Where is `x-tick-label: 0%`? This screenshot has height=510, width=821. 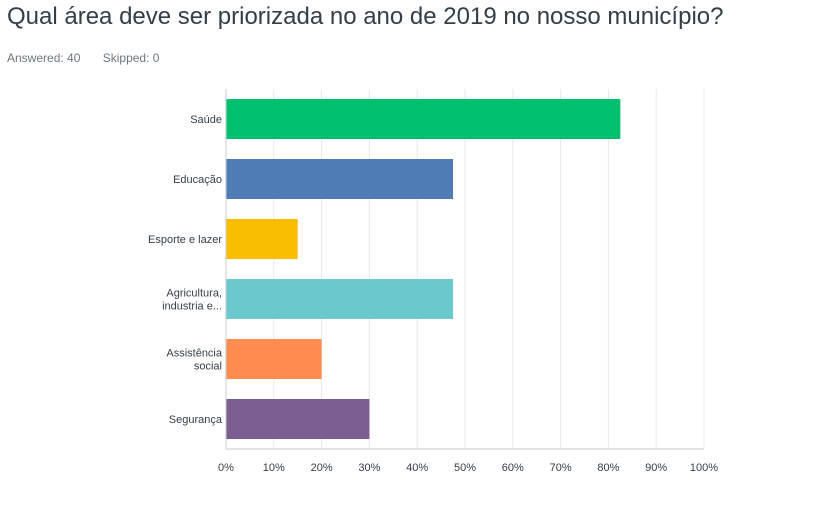 x-tick-label: 0% is located at coordinates (226, 468).